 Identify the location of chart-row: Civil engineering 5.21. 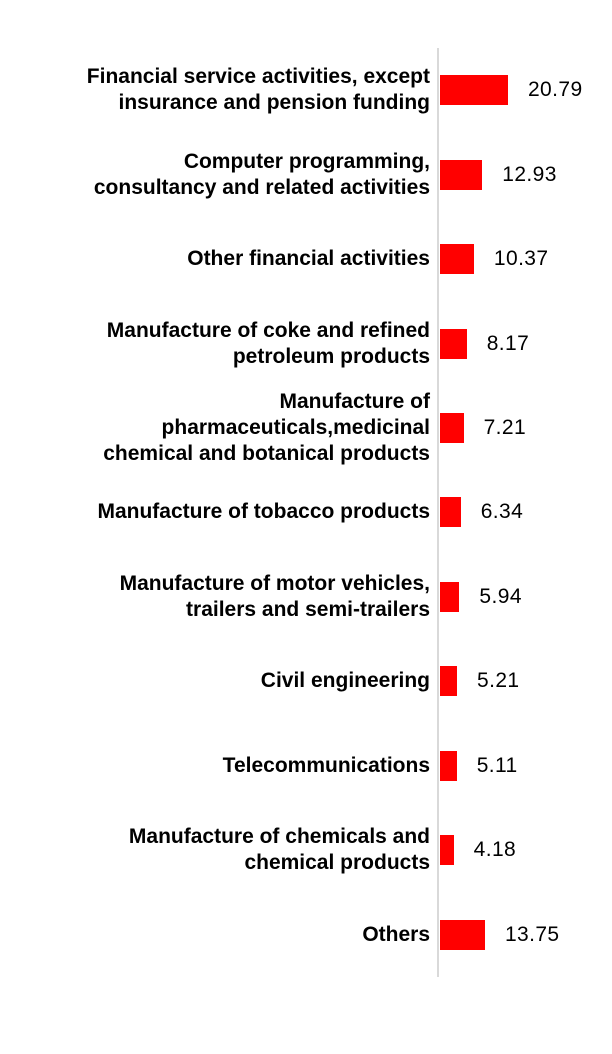
(306, 681).